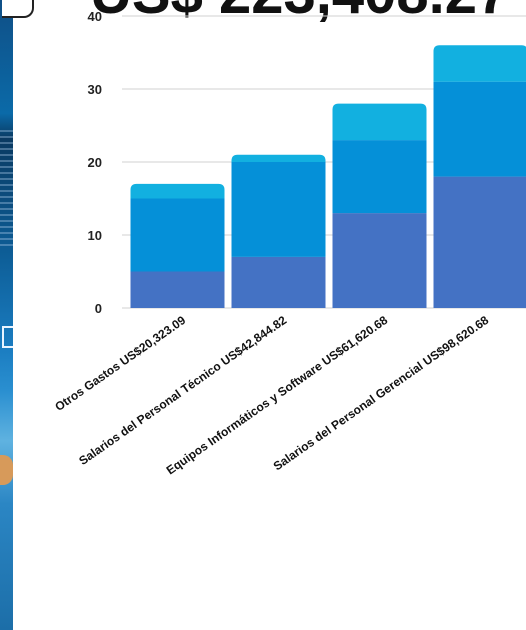 This screenshot has height=630, width=526. What do you see at coordinates (18, 9) in the screenshot?
I see `corner-frame` at bounding box center [18, 9].